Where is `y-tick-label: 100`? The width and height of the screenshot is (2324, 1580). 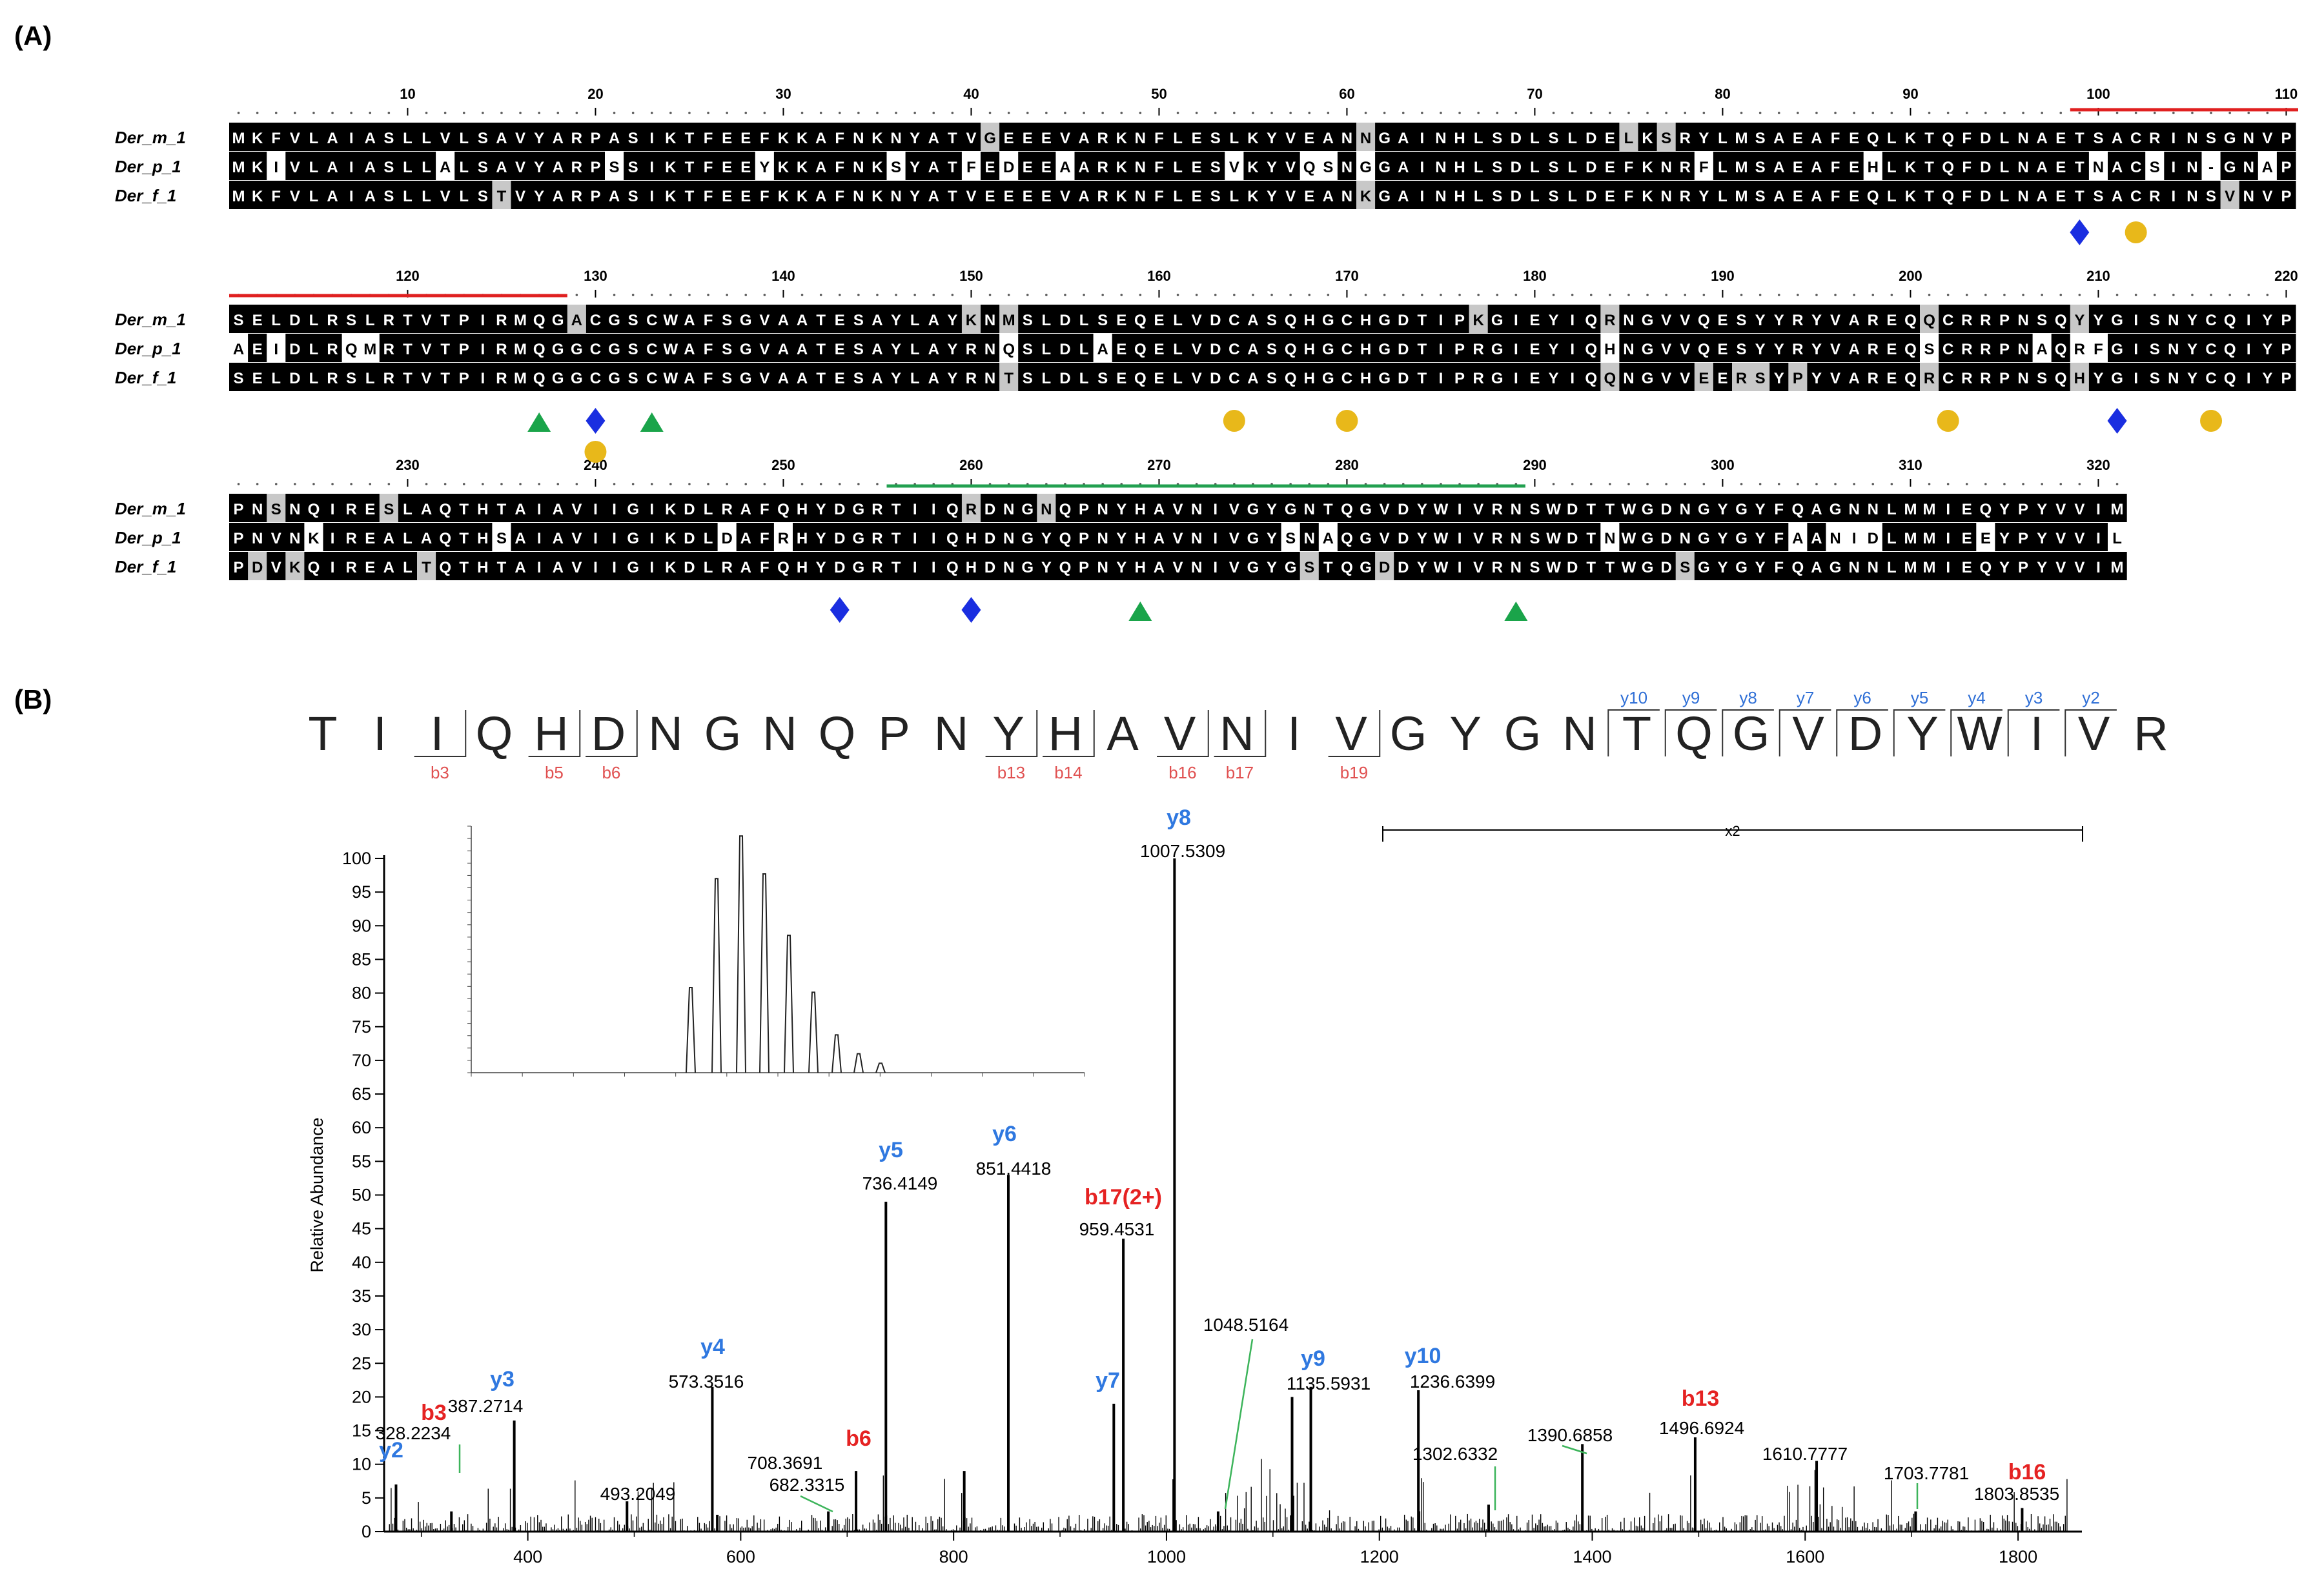 y-tick-label: 100 is located at coordinates (356, 859).